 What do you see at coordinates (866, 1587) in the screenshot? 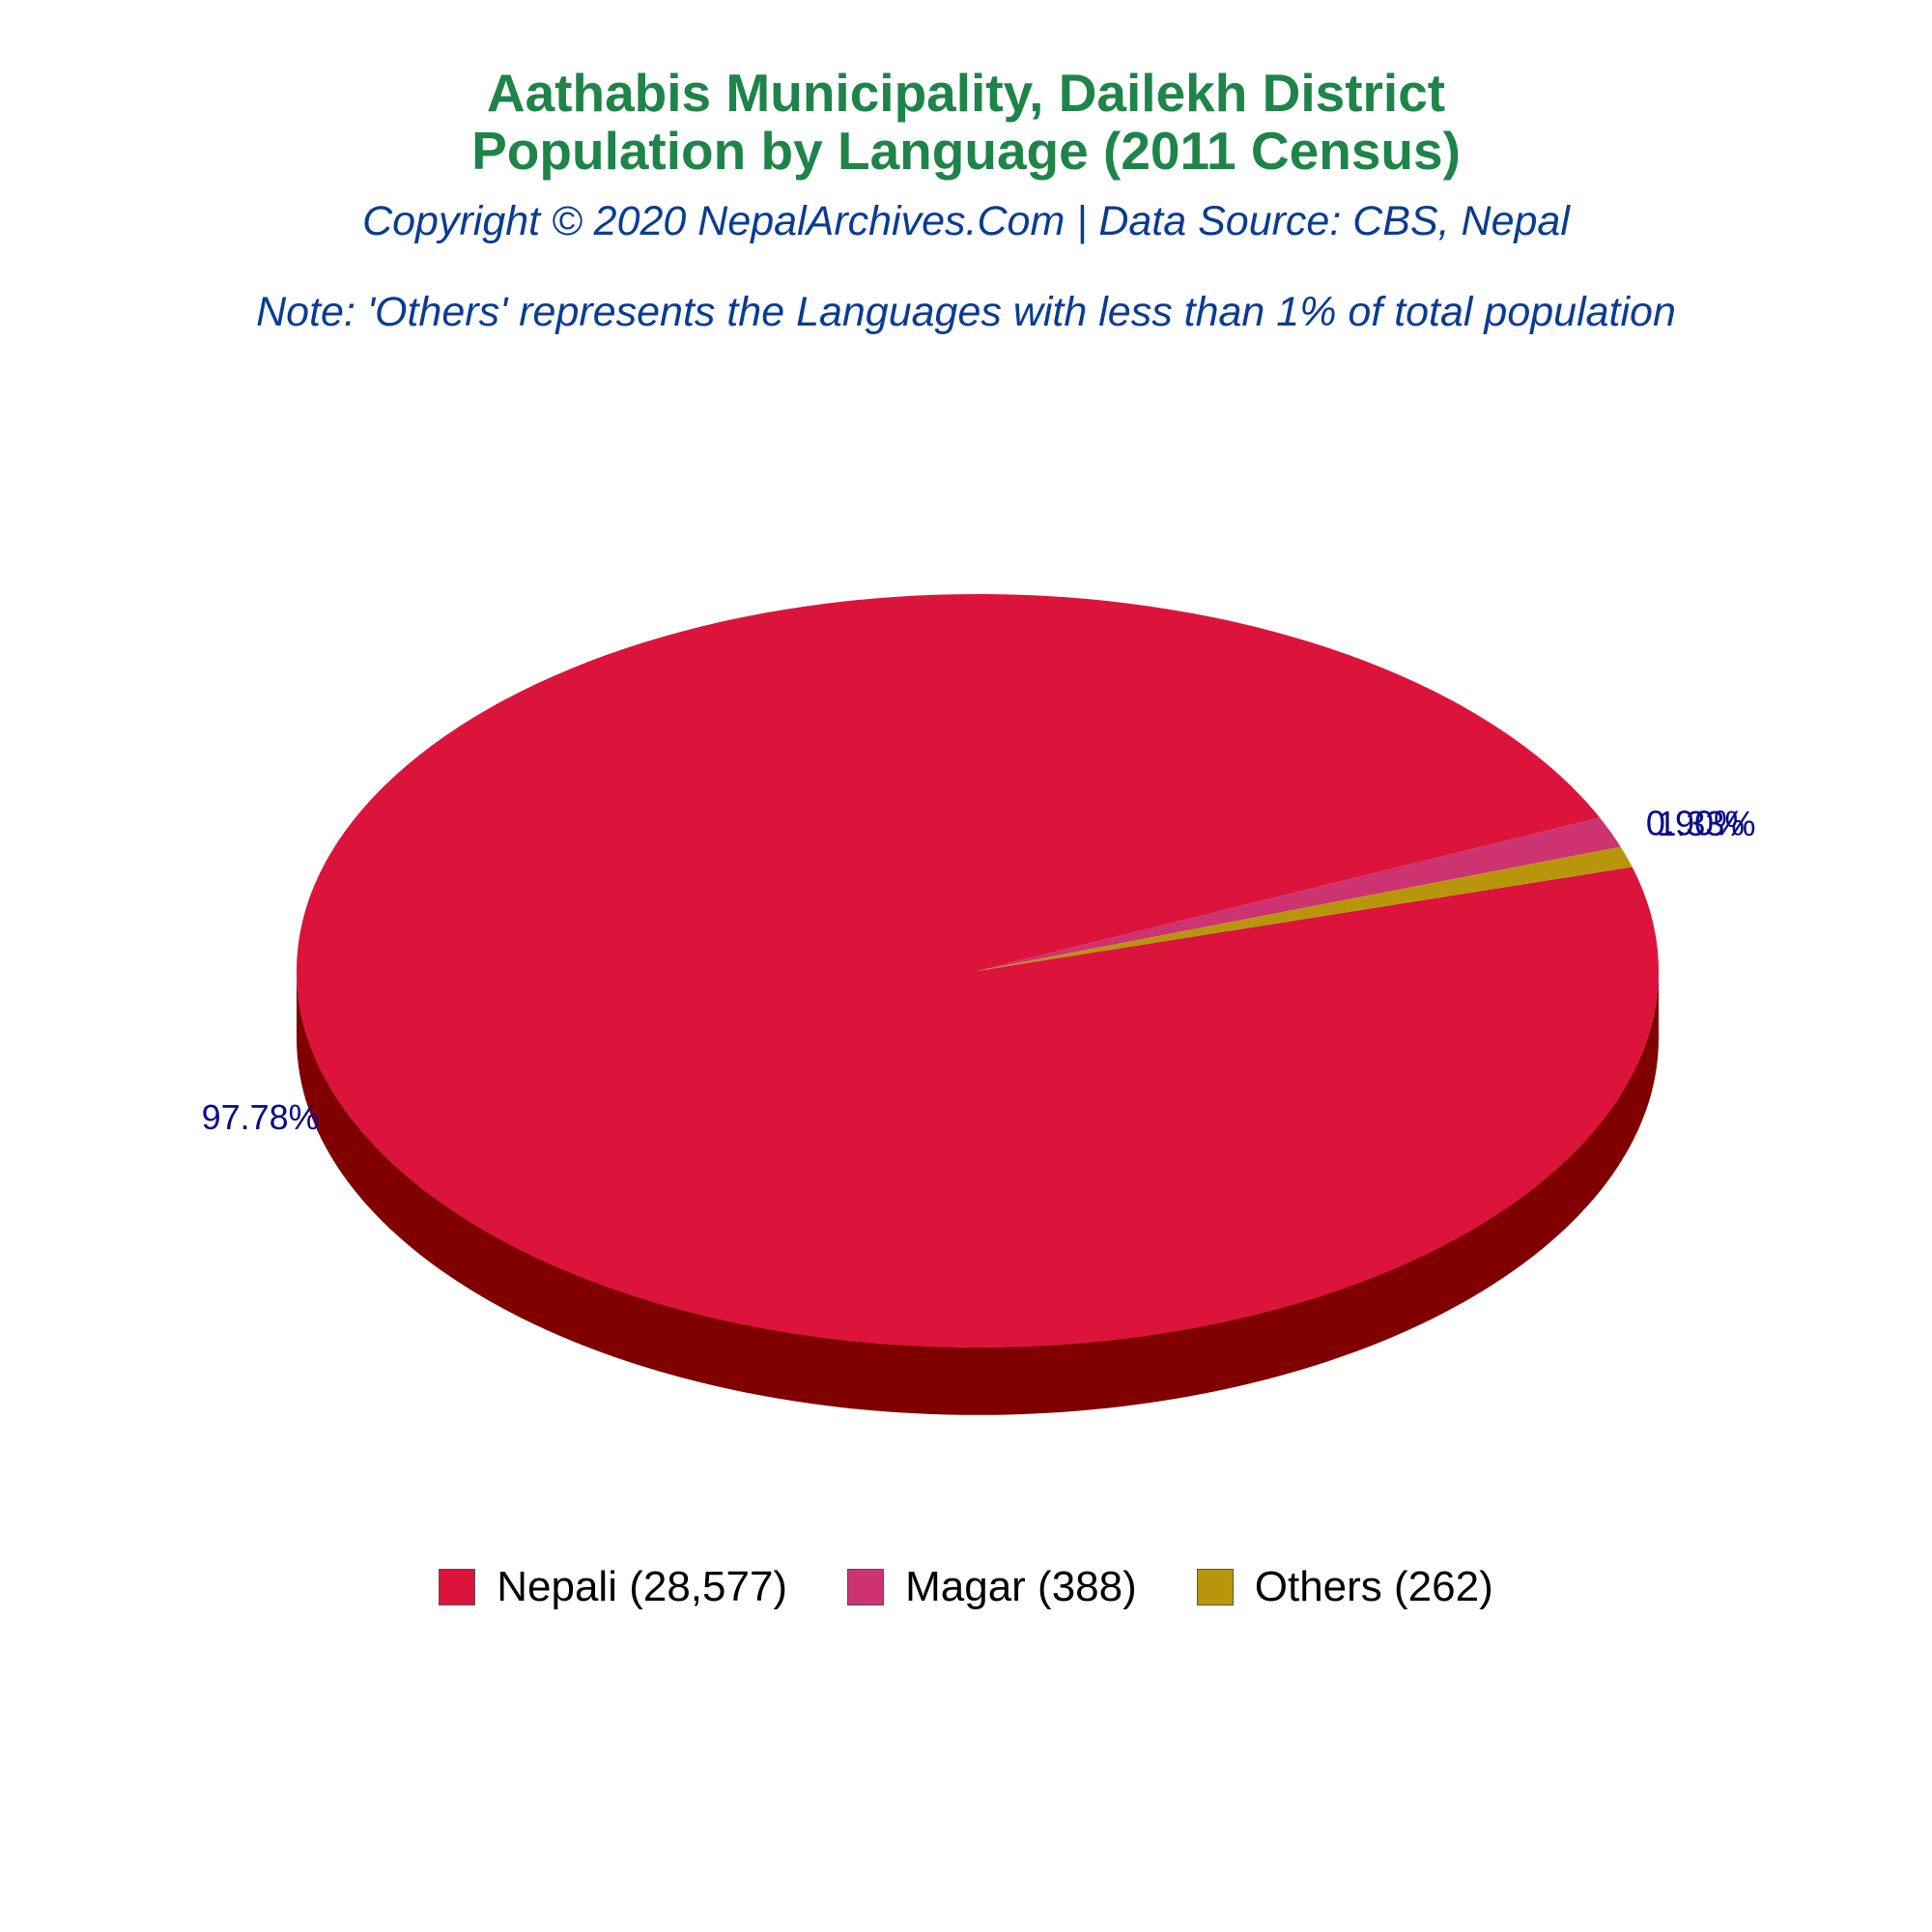
I see `legend-swatch-magar` at bounding box center [866, 1587].